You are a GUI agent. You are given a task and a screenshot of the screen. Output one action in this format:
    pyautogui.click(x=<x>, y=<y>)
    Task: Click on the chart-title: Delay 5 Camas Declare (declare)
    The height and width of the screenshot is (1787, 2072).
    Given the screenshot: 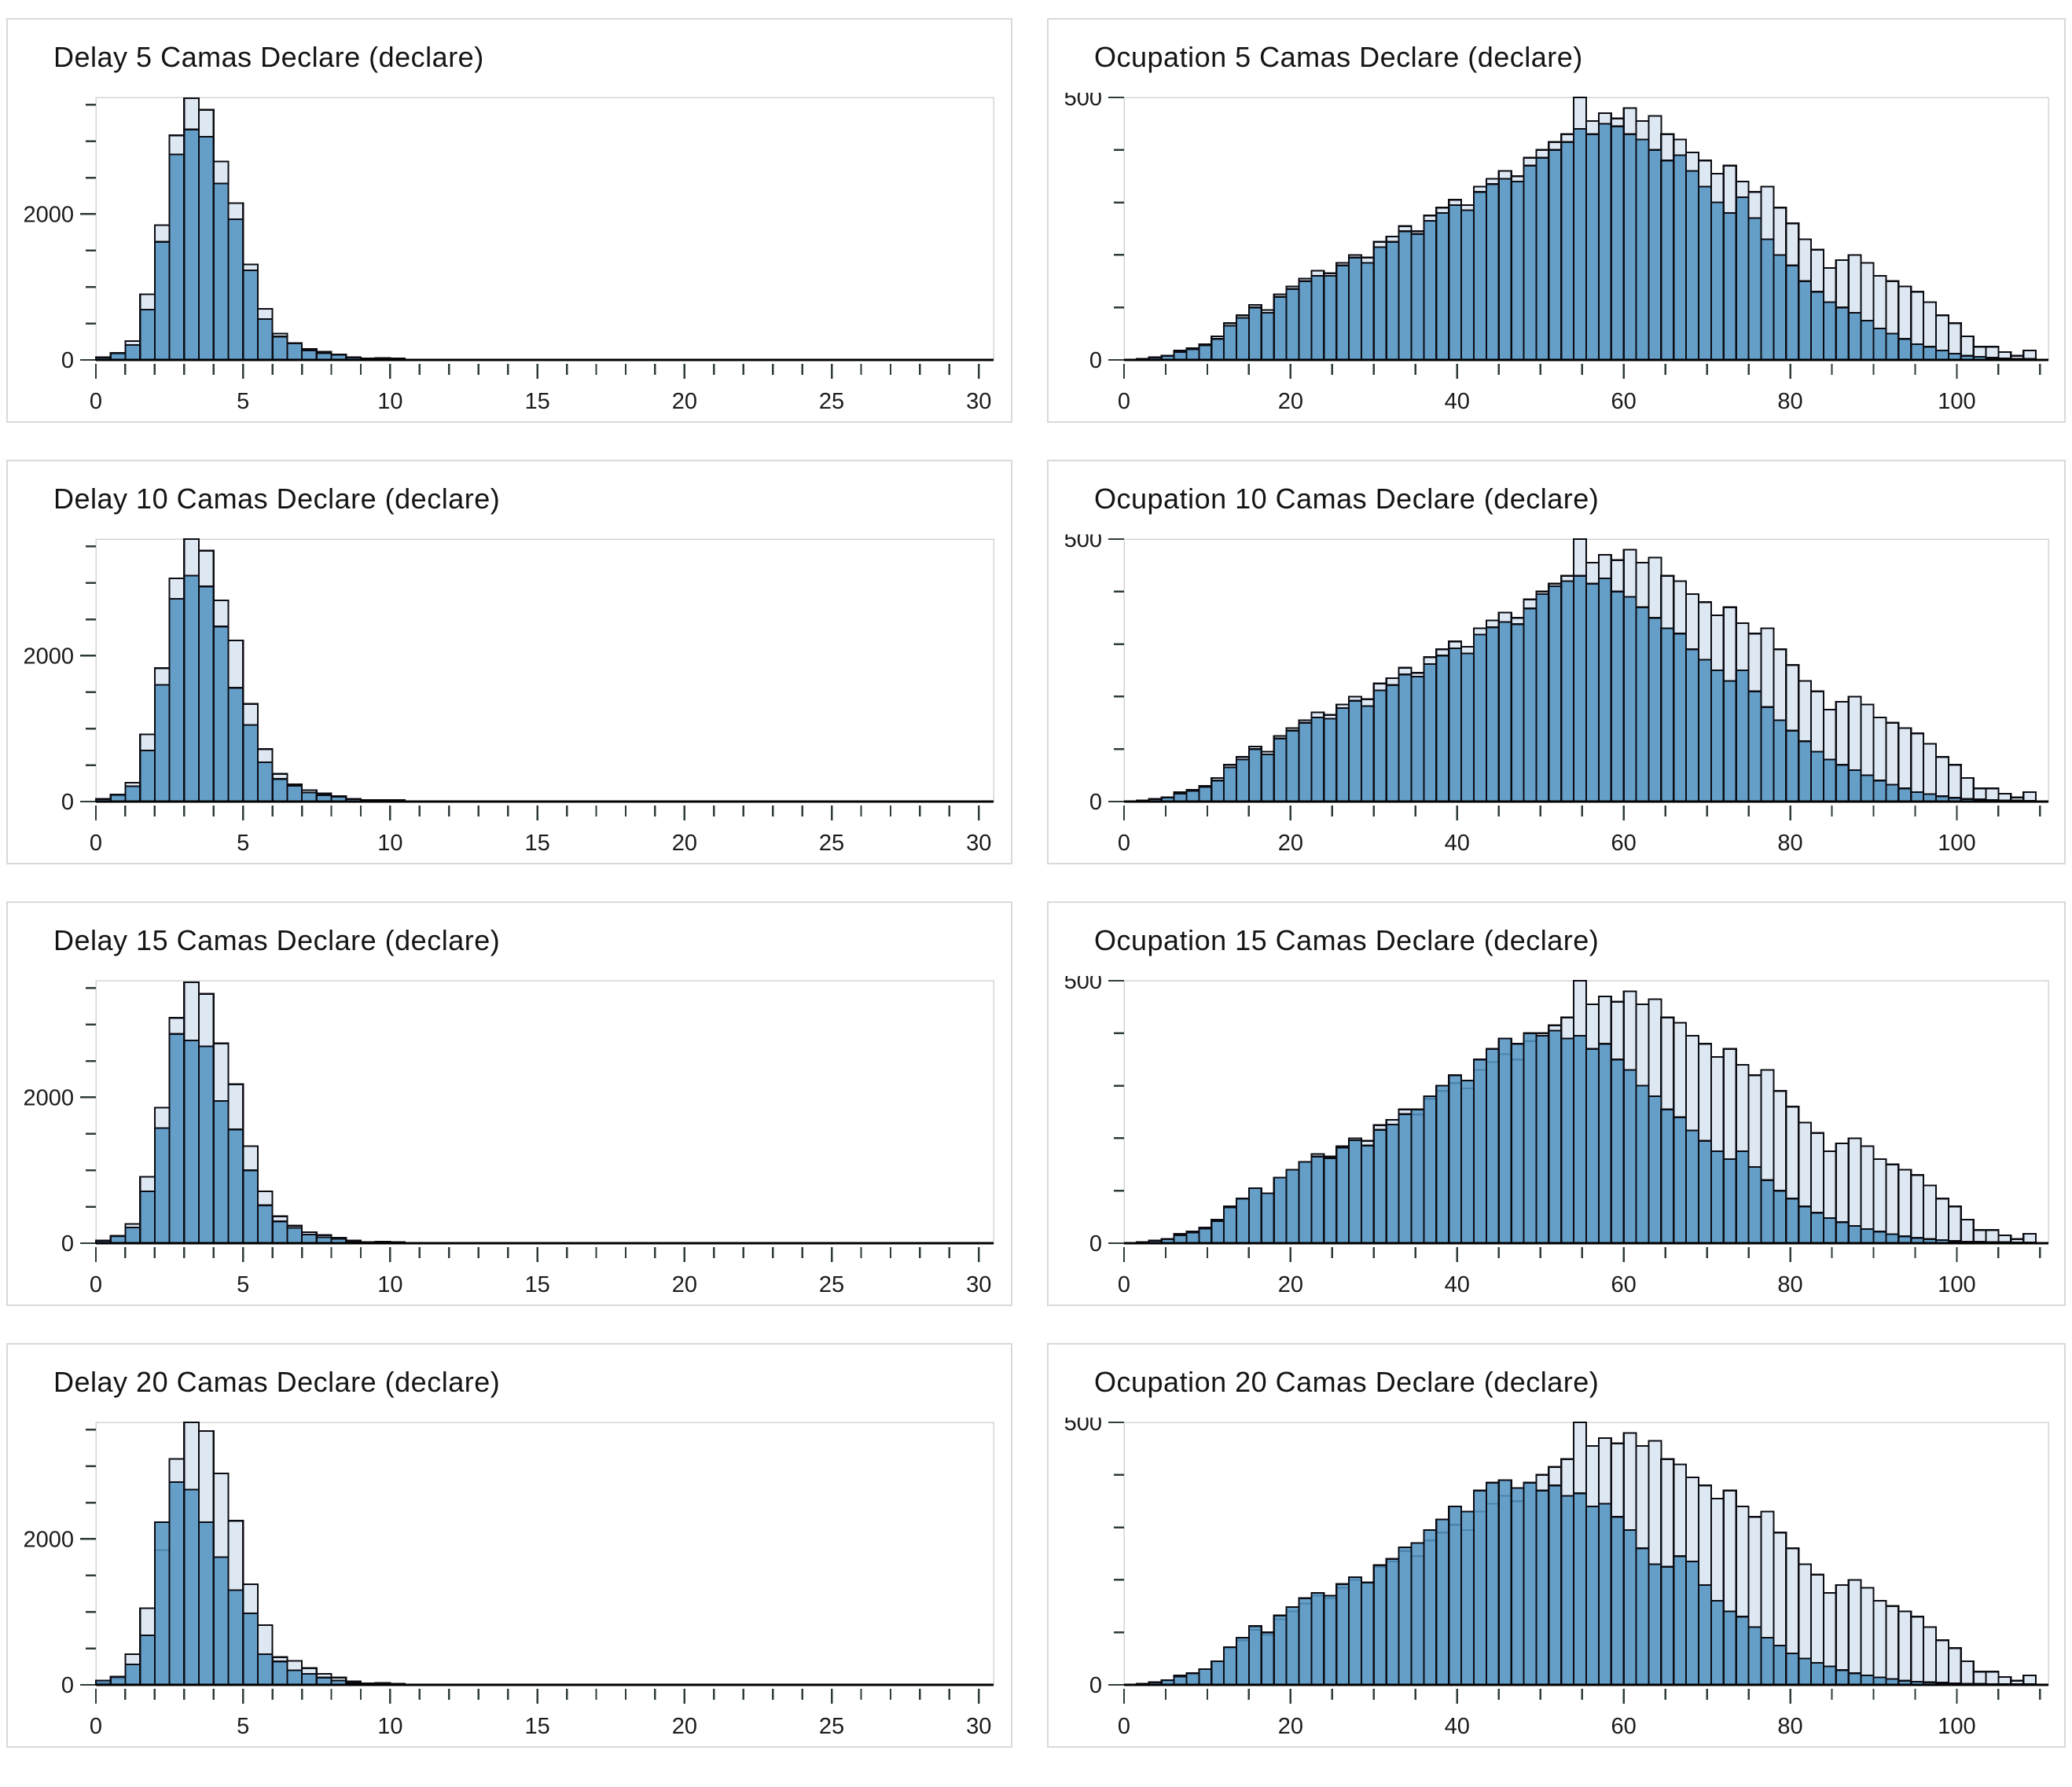 What is the action you would take?
    pyautogui.click(x=268, y=57)
    